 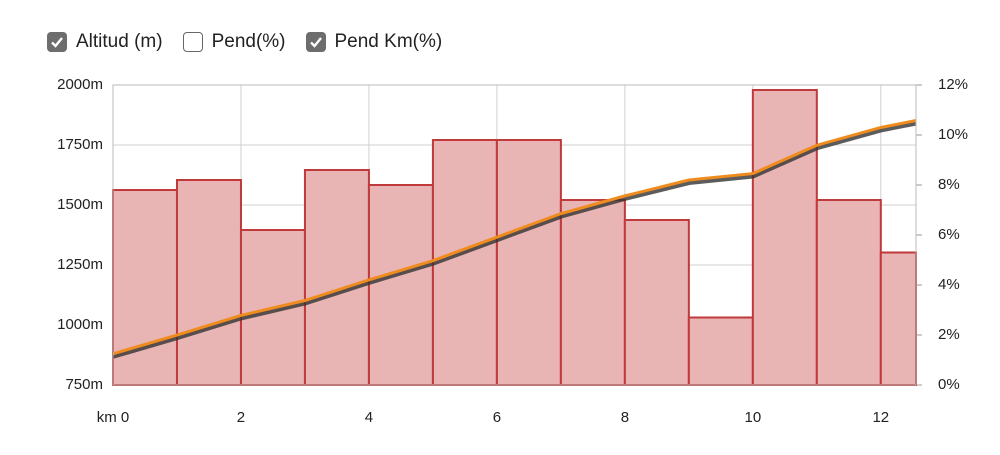 I want to click on y-tick-label: 1750m, so click(x=80, y=144).